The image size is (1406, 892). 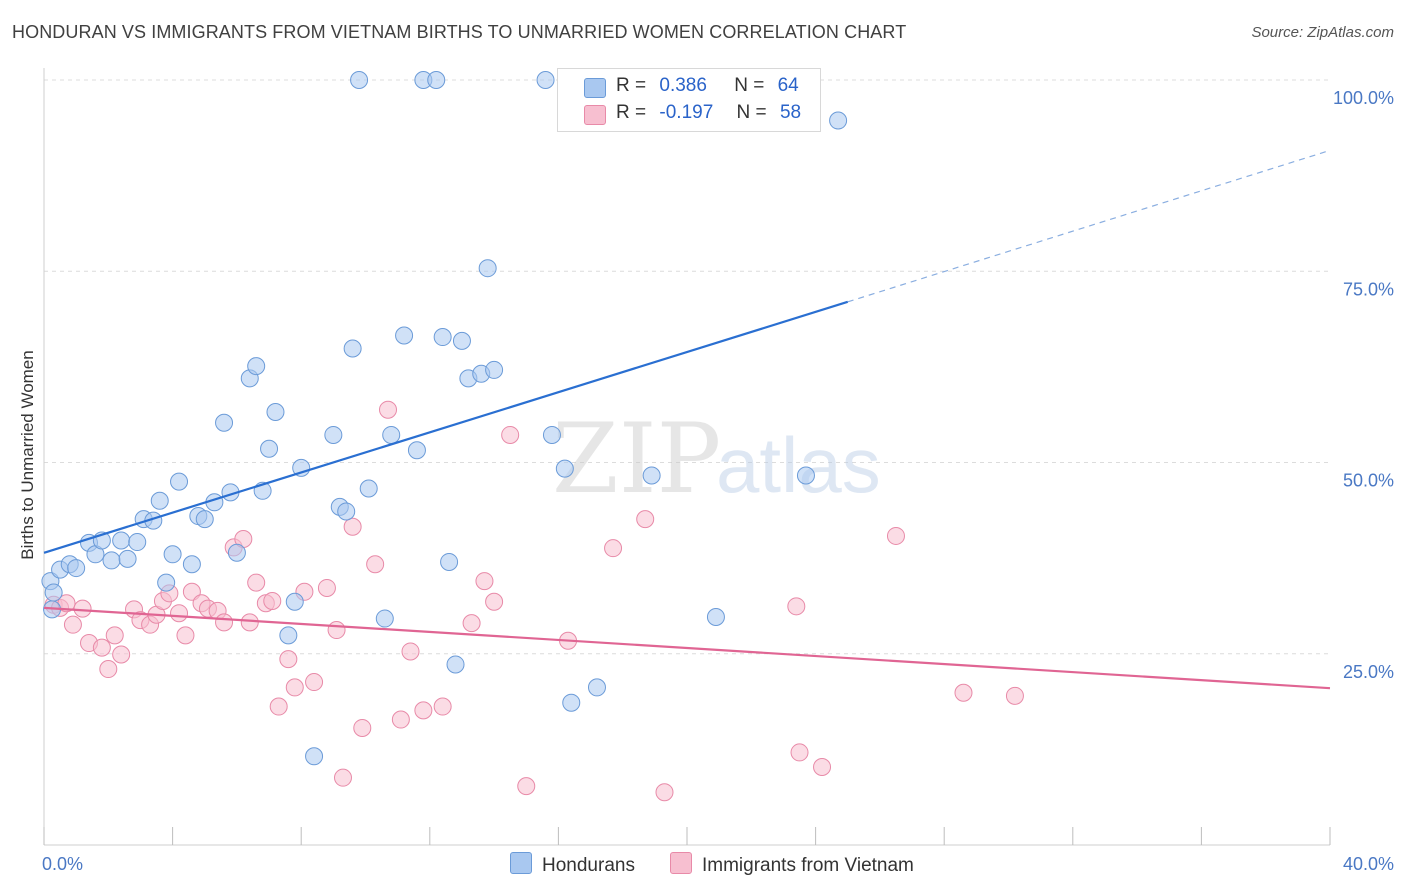 What do you see at coordinates (588, 865) in the screenshot?
I see `bottom-legend-label-hondurans: Hondurans` at bounding box center [588, 865].